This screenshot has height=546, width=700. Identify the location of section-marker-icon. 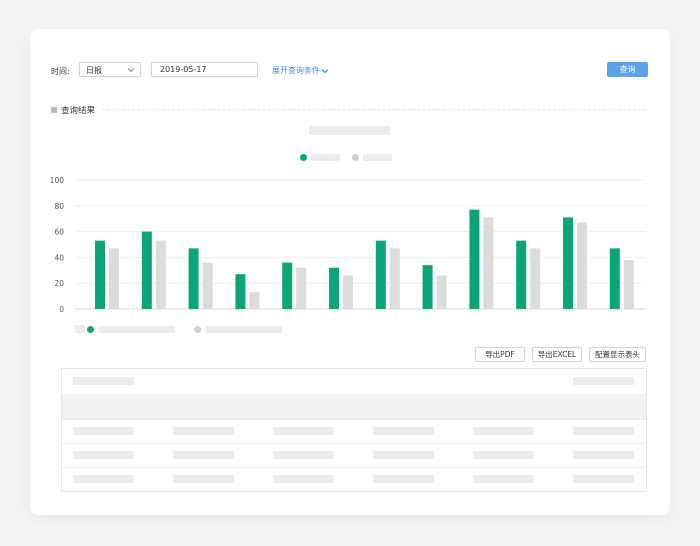
(54, 110).